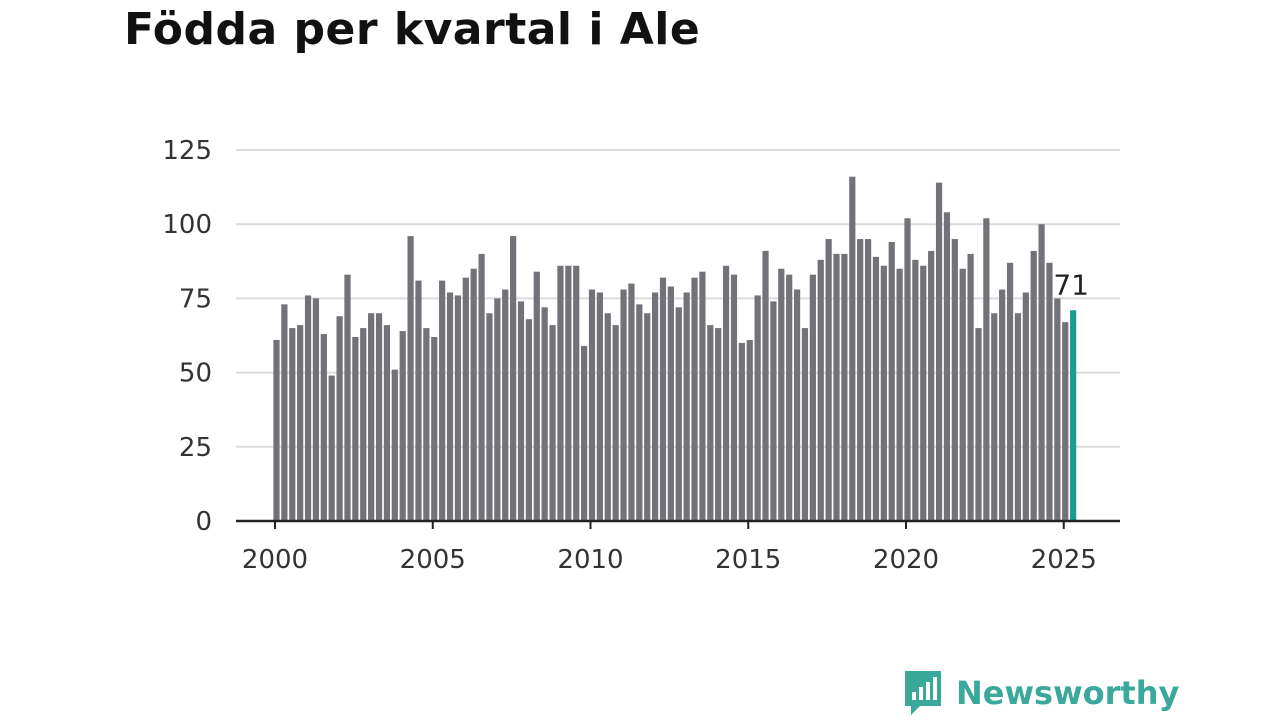 Image resolution: width=1280 pixels, height=720 pixels. What do you see at coordinates (433, 560) in the screenshot?
I see `x-tick-label: 2005` at bounding box center [433, 560].